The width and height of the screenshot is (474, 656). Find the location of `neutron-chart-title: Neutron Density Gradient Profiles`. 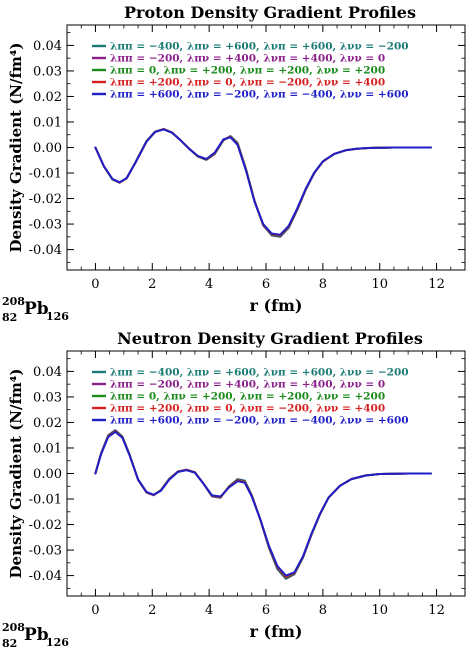

neutron-chart-title: Neutron Density Gradient Profiles is located at coordinates (270, 338).